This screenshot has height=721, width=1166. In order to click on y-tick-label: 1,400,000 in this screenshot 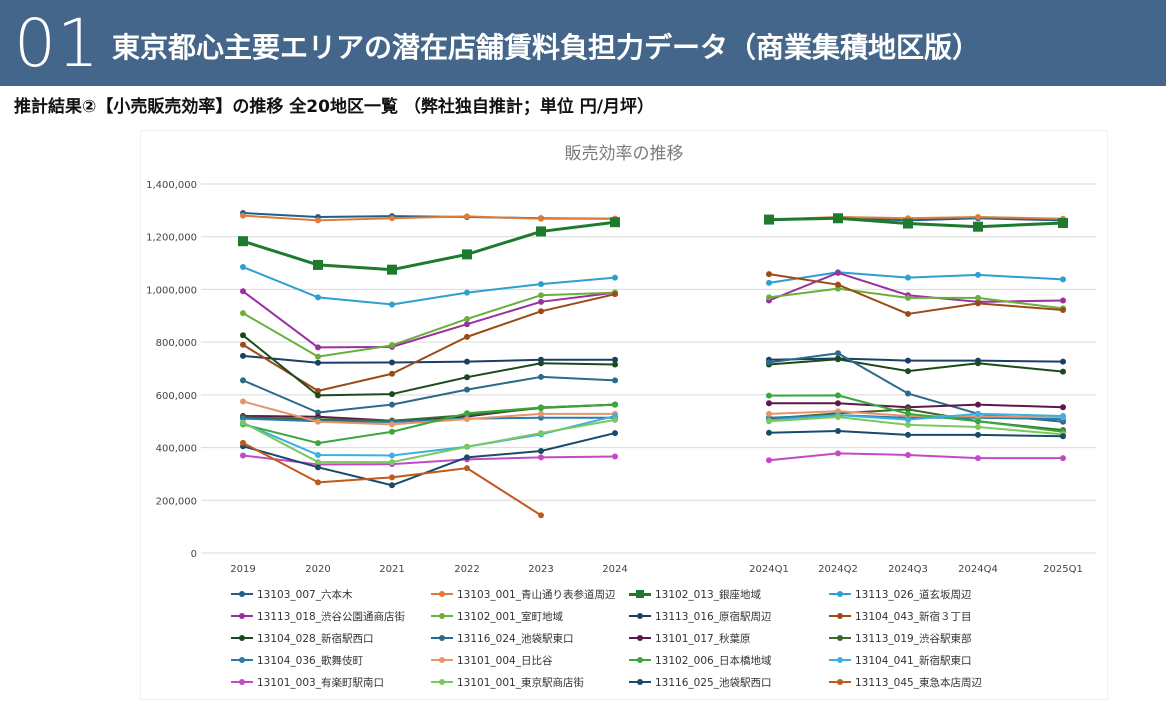, I will do `click(171, 185)`.